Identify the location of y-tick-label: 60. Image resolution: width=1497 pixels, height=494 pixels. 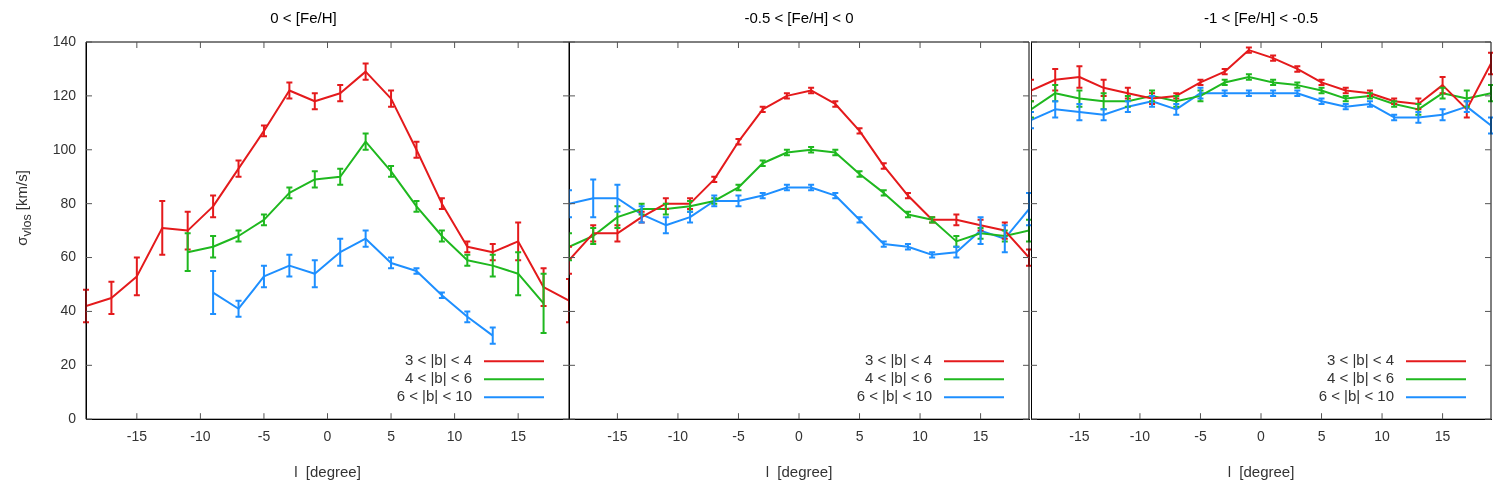
(68, 256).